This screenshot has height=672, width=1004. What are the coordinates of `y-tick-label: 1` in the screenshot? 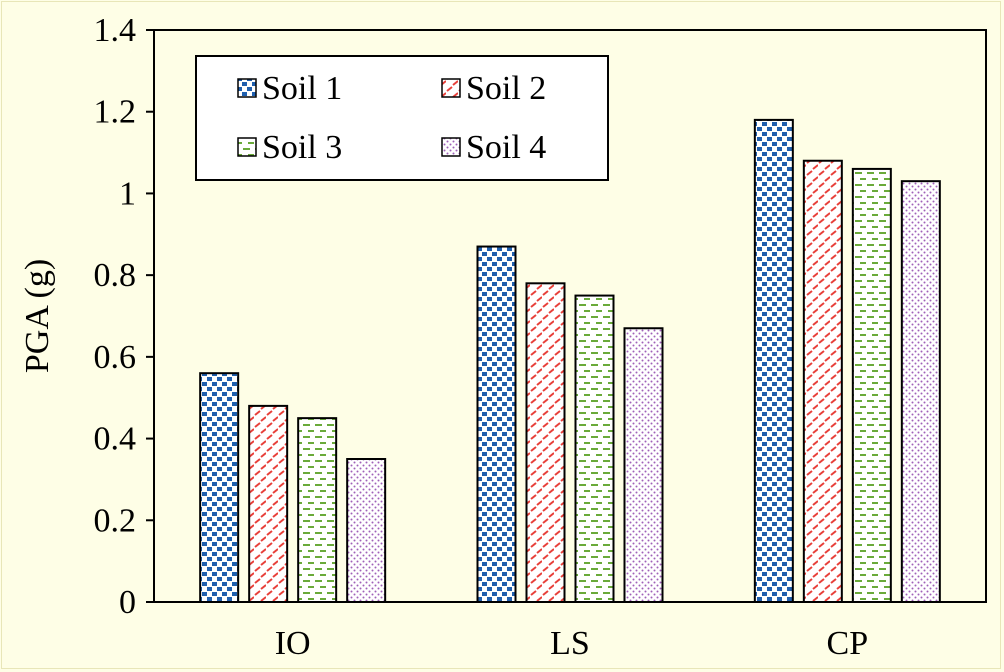 It's located at (127, 193).